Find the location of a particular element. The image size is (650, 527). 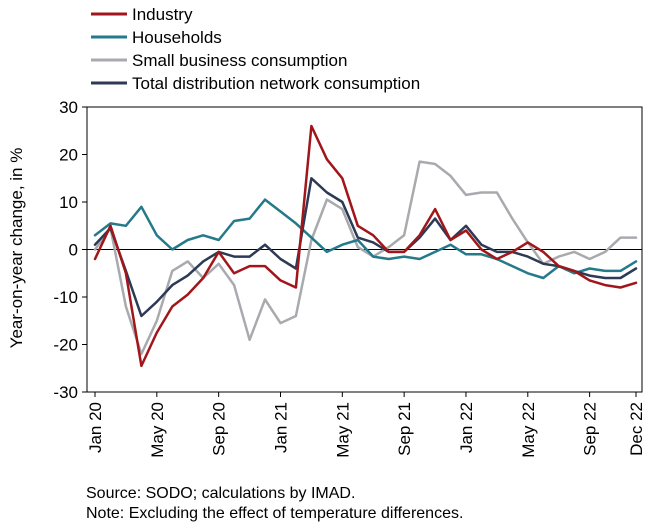

legend-label: Industry is located at coordinates (162, 14).